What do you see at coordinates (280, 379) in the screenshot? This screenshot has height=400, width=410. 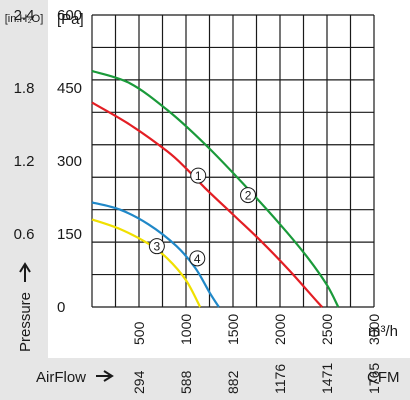 I see `x-tick-label-cfm: 1176` at bounding box center [280, 379].